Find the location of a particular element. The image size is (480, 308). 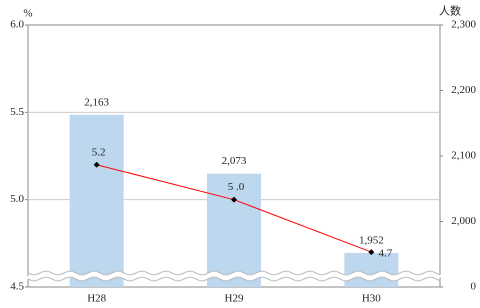

y-axis-label: % is located at coordinates (27, 14).